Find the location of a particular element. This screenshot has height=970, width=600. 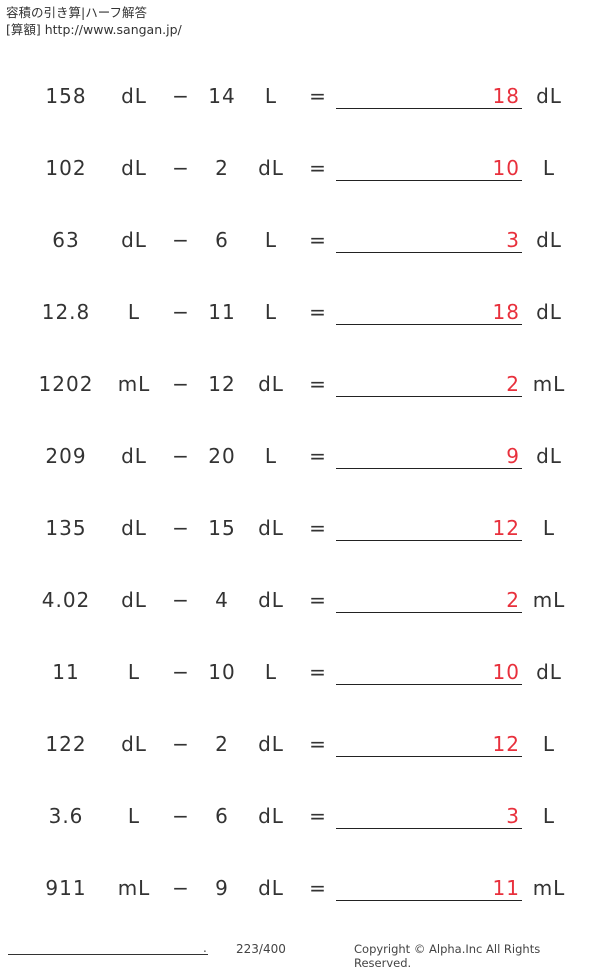

answer: 10 is located at coordinates (506, 168).